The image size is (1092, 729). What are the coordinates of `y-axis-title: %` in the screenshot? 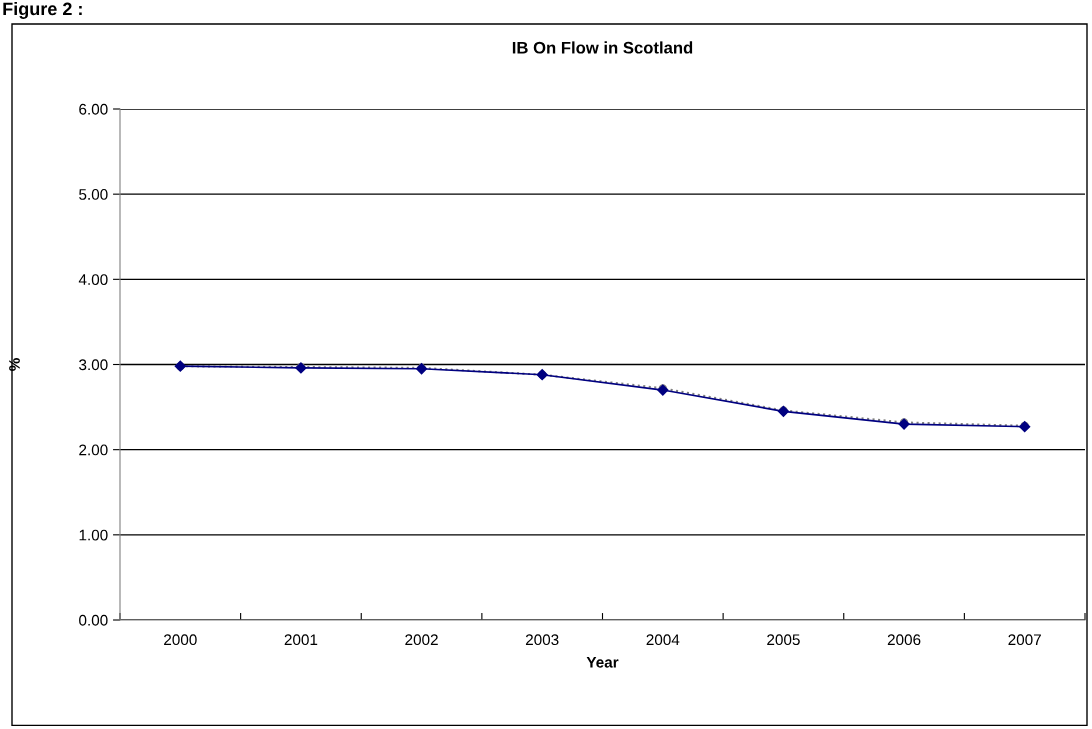 It's located at (14, 364).